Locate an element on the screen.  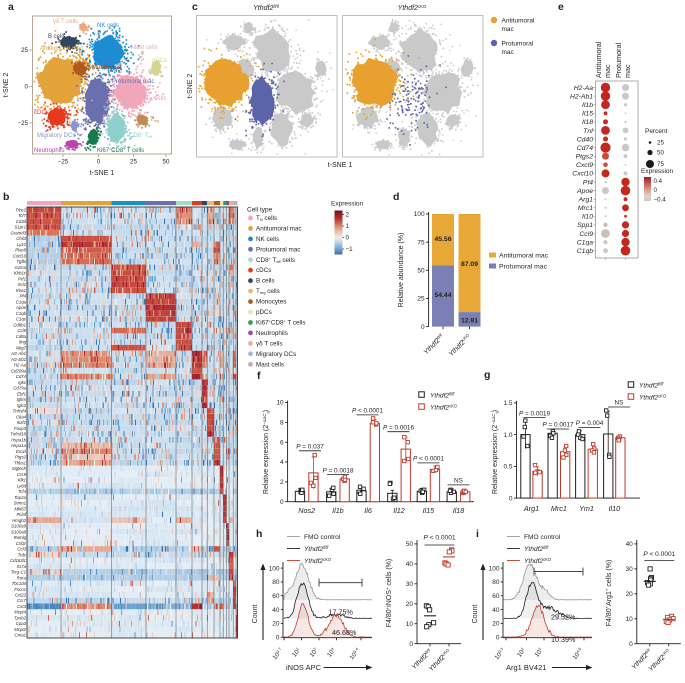
svg-text: b is located at coordinates (6, 197).